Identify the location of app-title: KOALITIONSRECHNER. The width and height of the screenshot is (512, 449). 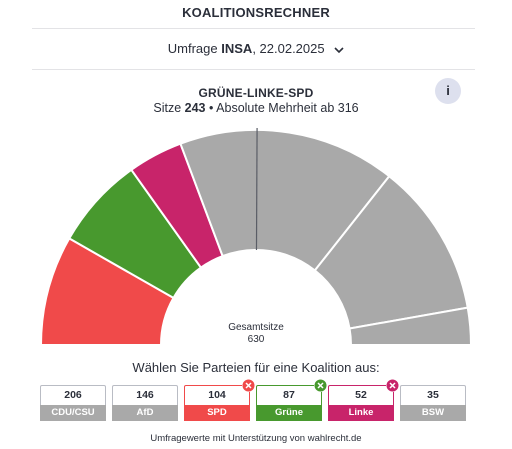
(256, 12).